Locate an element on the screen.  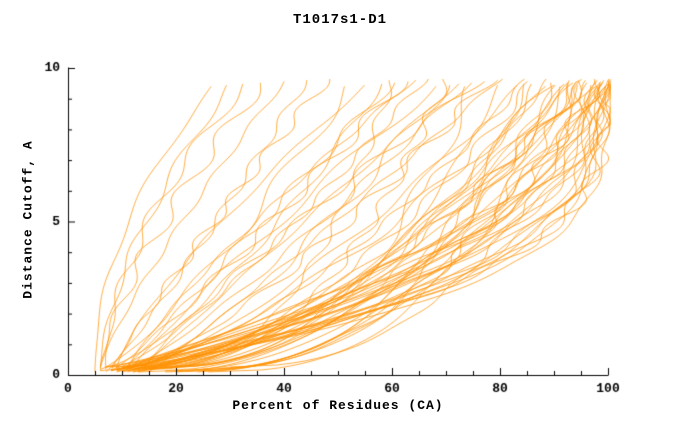
y-axis-label: Distance Cutoff, A is located at coordinates (28, 219).